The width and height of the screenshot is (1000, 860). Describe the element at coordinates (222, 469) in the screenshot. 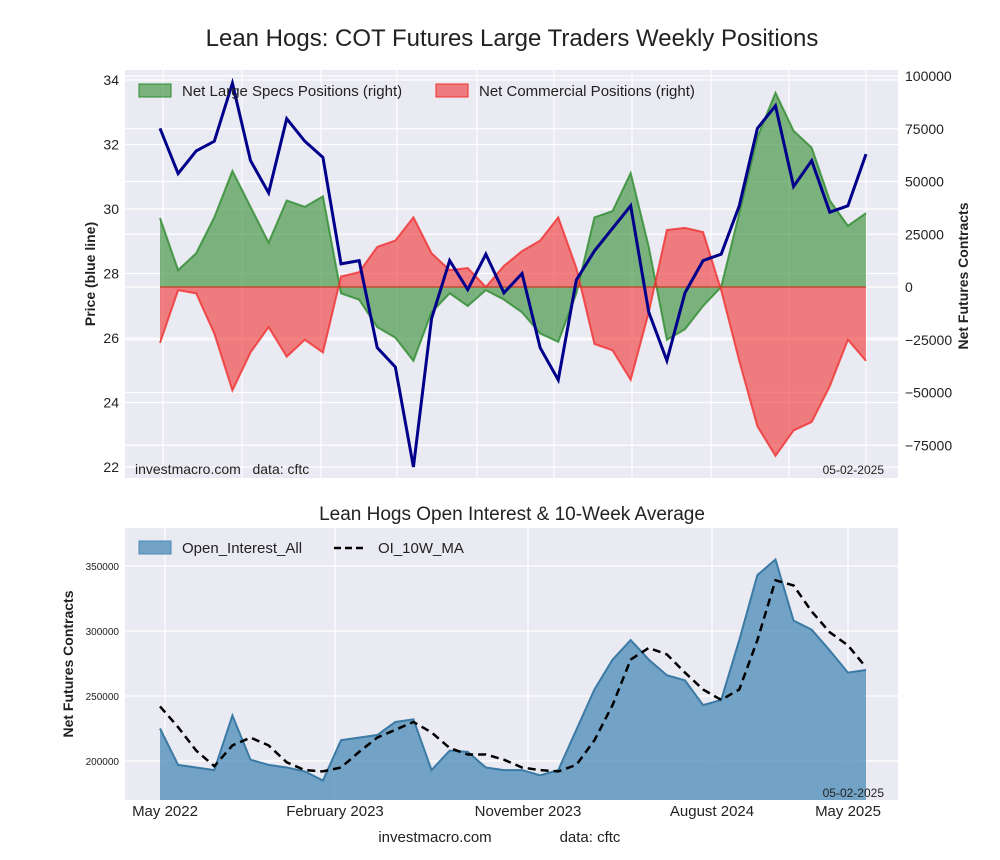

I see `top-watermark: investmacro.com data: cftc` at that location.